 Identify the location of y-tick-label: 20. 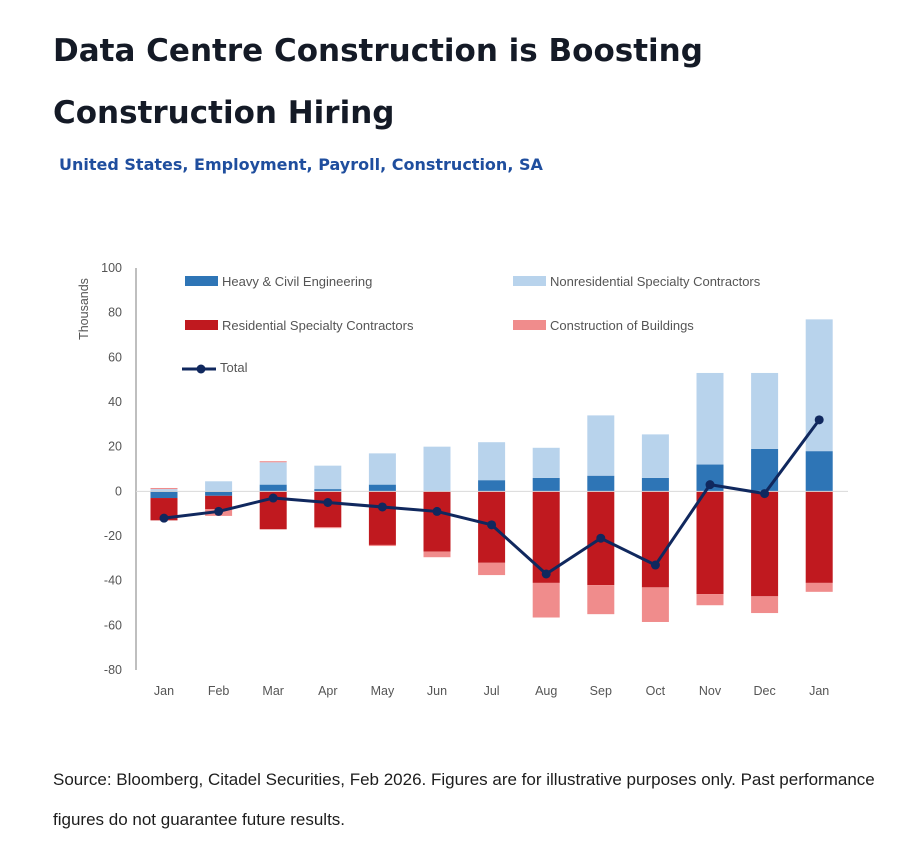
(115, 447).